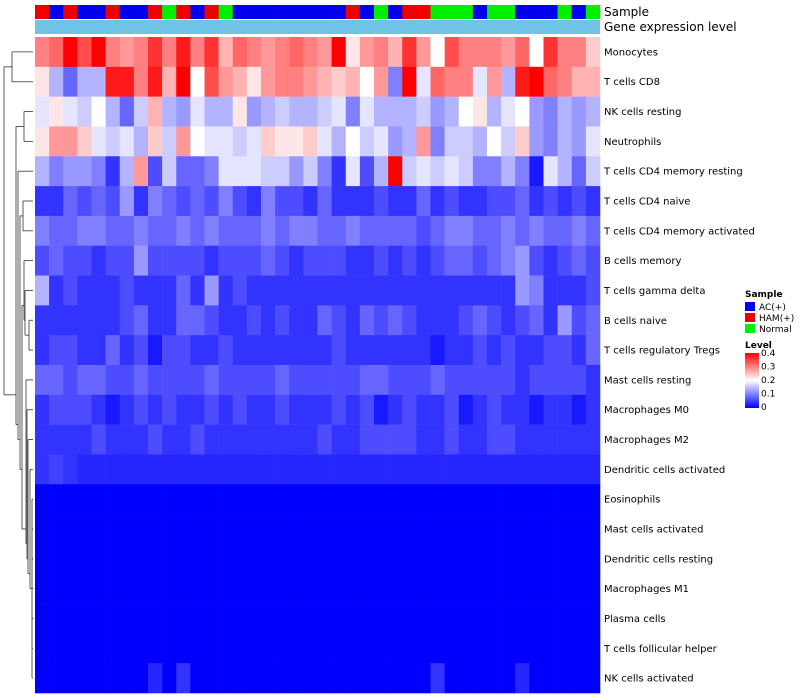 The image size is (800, 700). Describe the element at coordinates (635, 619) in the screenshot. I see `row-label: Plasma cells` at that location.